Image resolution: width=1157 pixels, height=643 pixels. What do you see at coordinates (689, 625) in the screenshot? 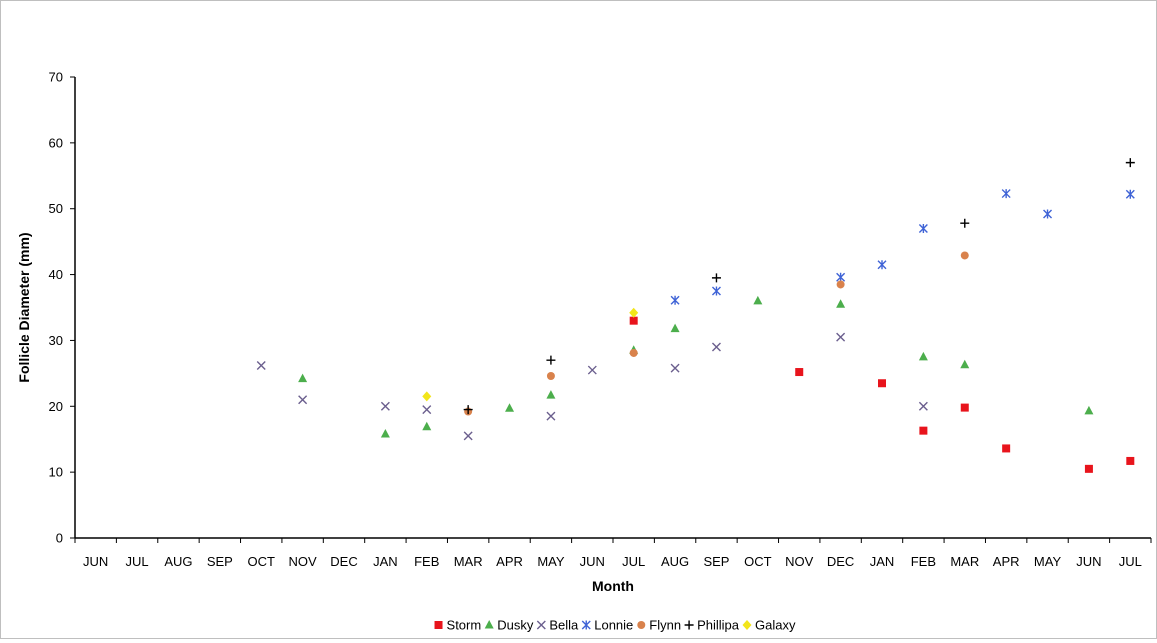
I see `legend-marker-phillipa` at bounding box center [689, 625].